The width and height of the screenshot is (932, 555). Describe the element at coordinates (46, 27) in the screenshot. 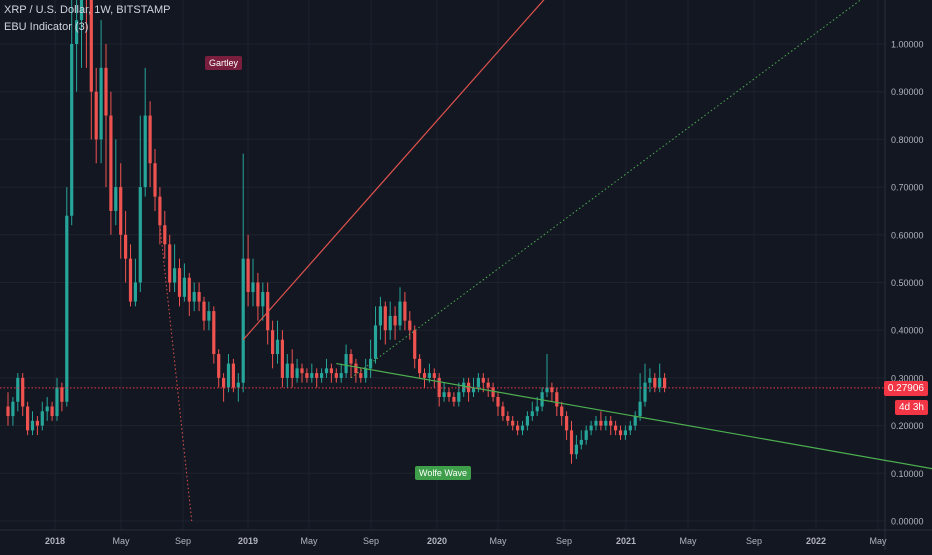

I see `indicator-title: EBU Indicator (3)` at that location.